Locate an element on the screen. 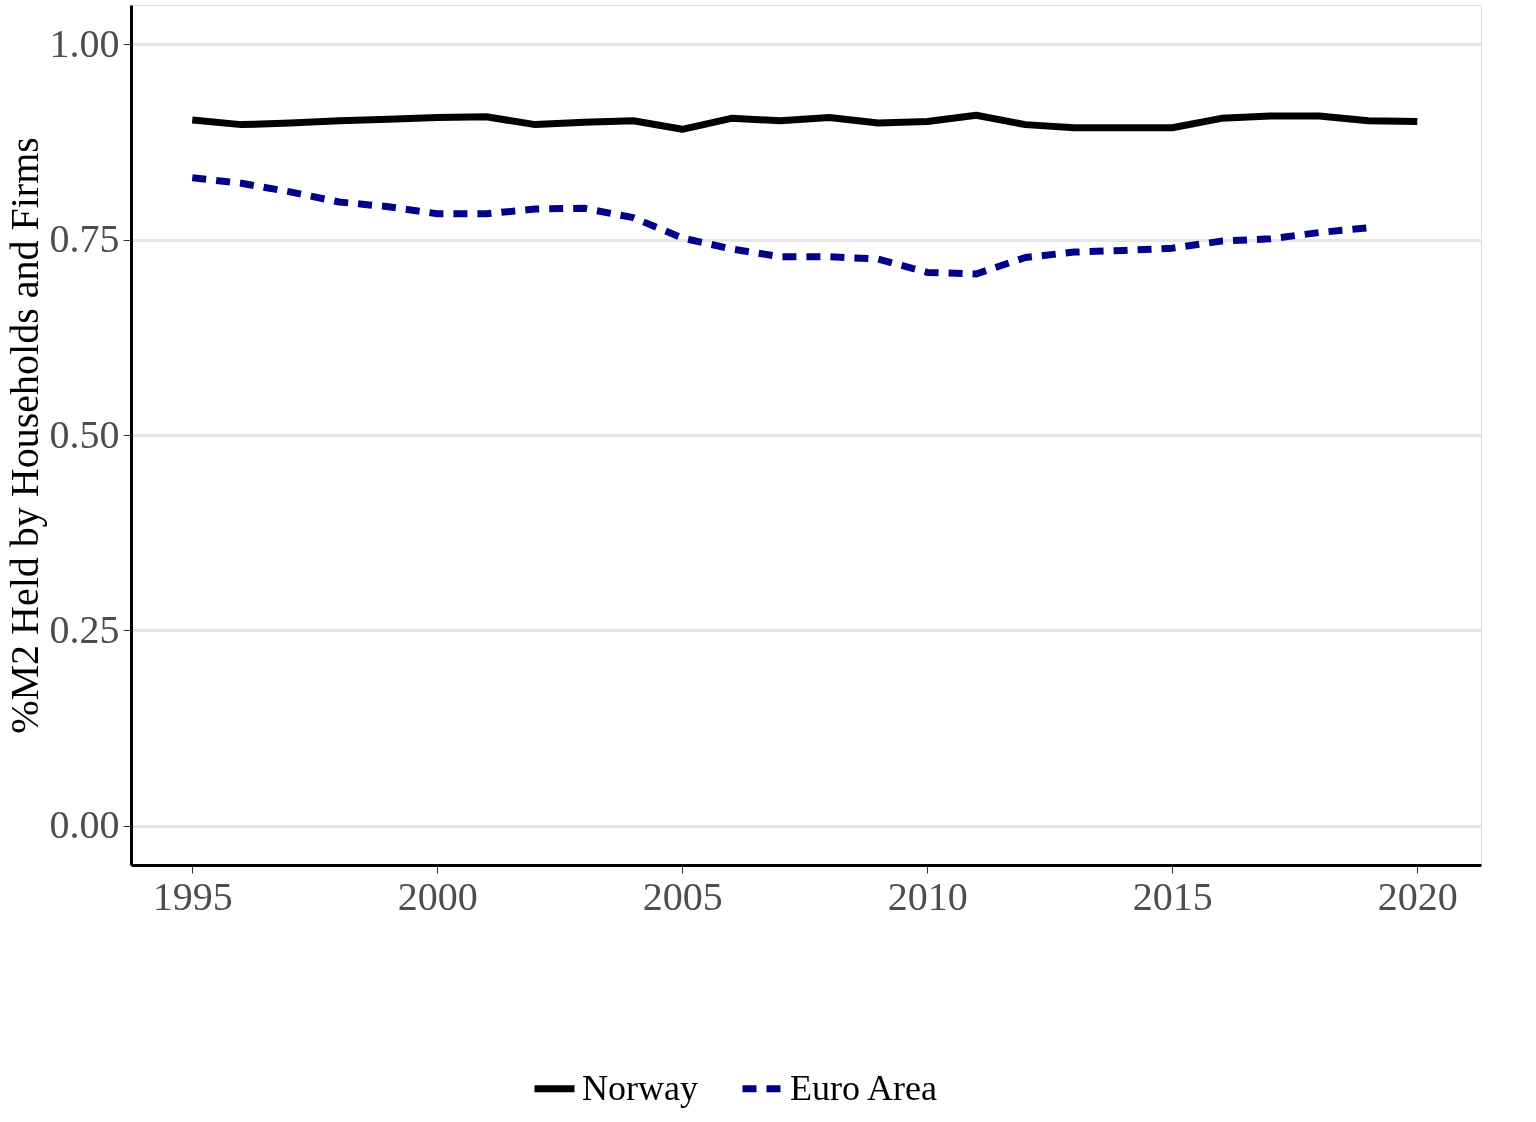 The width and height of the screenshot is (1536, 1122). x-tick-label: 2005 is located at coordinates (682, 896).